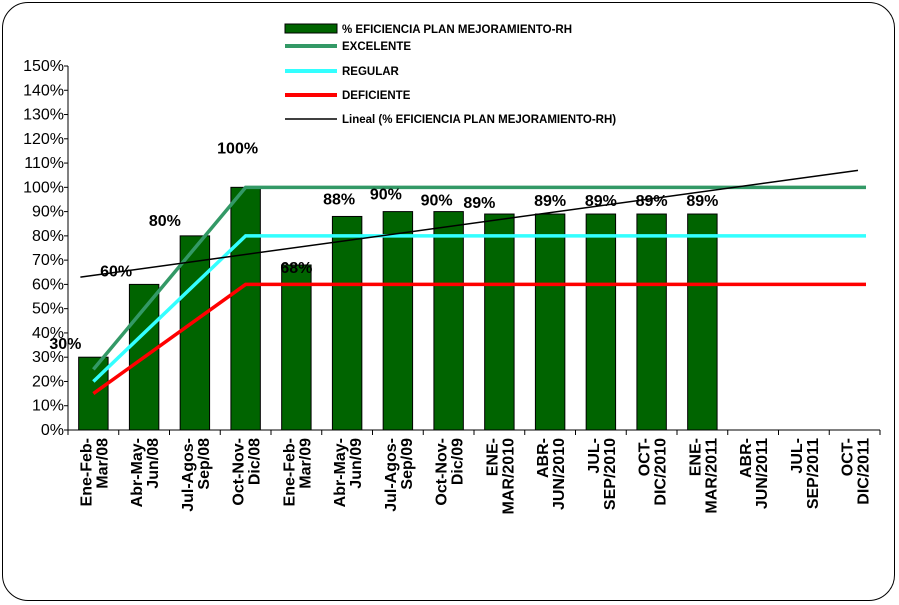 The width and height of the screenshot is (899, 605). Describe the element at coordinates (48, 357) in the screenshot. I see `y-tick-label: 30%` at that location.